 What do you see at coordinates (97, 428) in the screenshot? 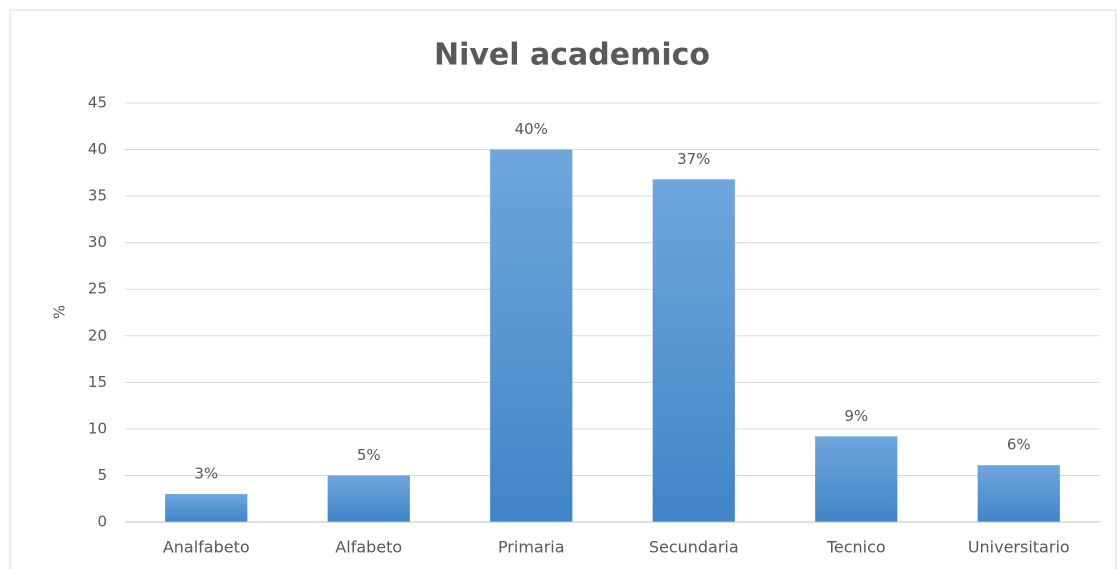
I see `y-tick-label: 10` at bounding box center [97, 428].